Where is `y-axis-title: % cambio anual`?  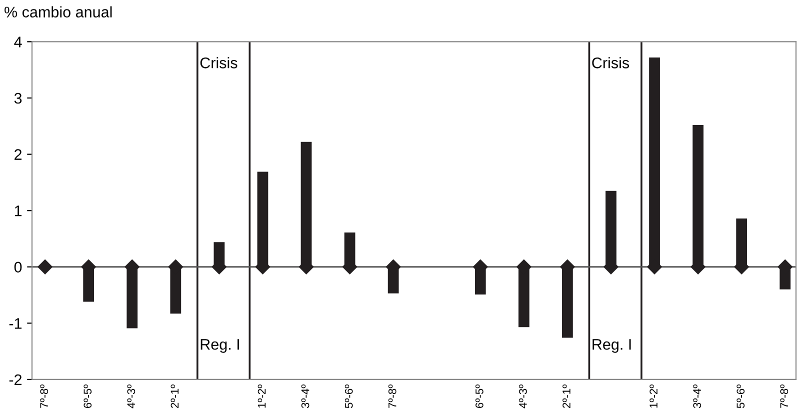 y-axis-title: % cambio anual is located at coordinates (58, 12).